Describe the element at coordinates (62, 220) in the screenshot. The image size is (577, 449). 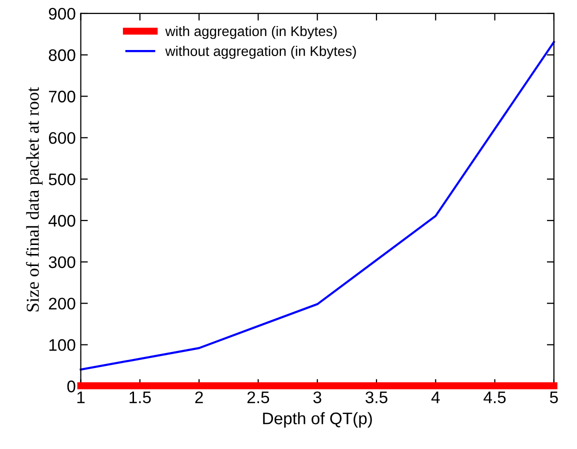
I see `y-tick-label: 400` at that location.